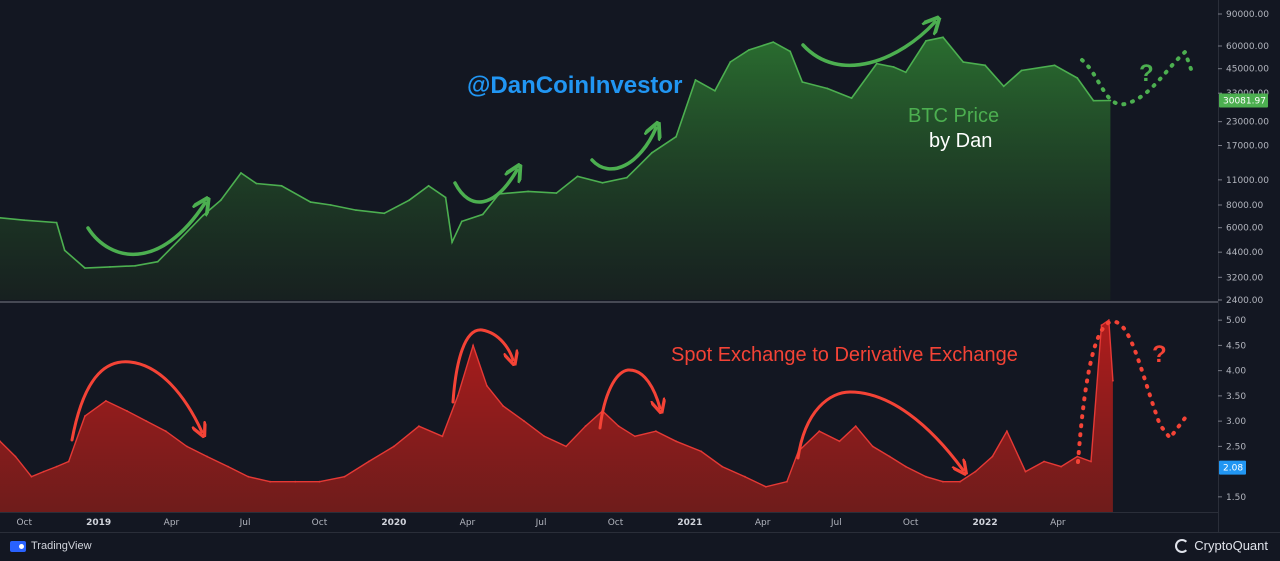  Describe the element at coordinates (1131, 391) in the screenshot. I see `red-dotted-path` at that location.